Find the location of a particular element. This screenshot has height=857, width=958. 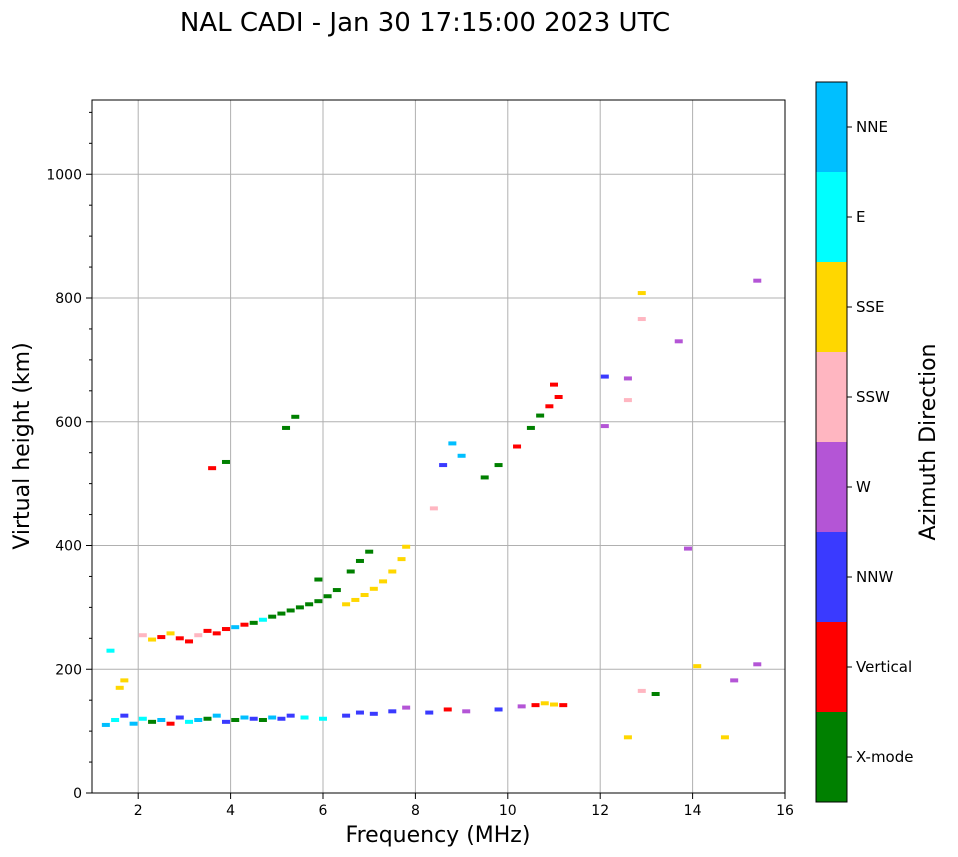

x-tick-label: 14 is located at coordinates (693, 811).